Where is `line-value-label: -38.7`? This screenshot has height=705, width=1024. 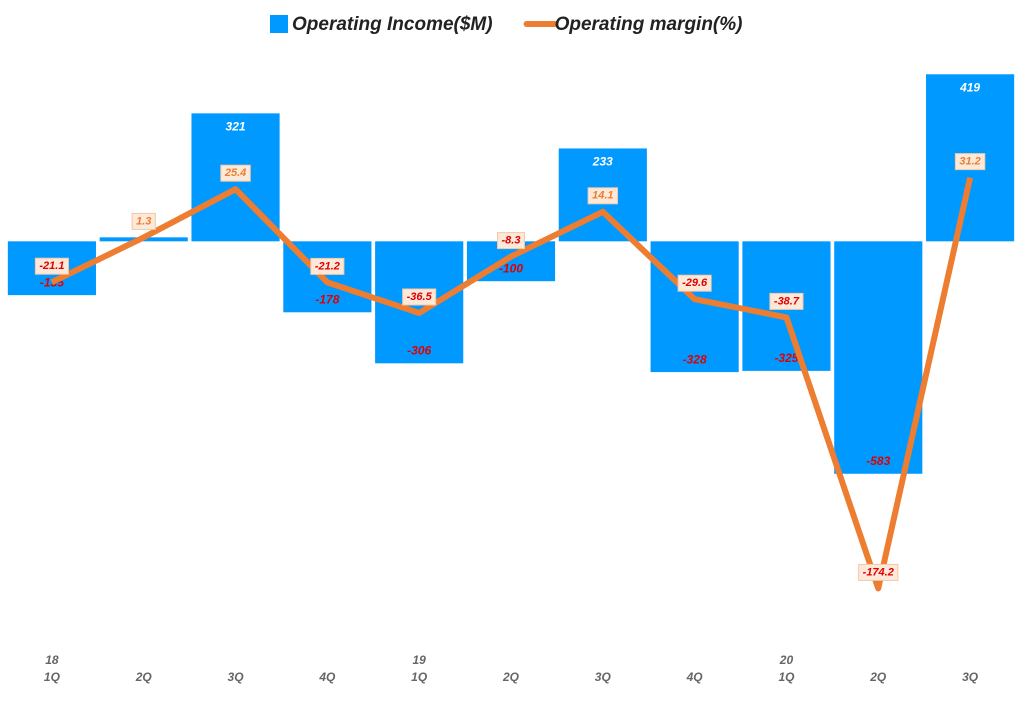
line-value-label: -38.7 is located at coordinates (787, 301).